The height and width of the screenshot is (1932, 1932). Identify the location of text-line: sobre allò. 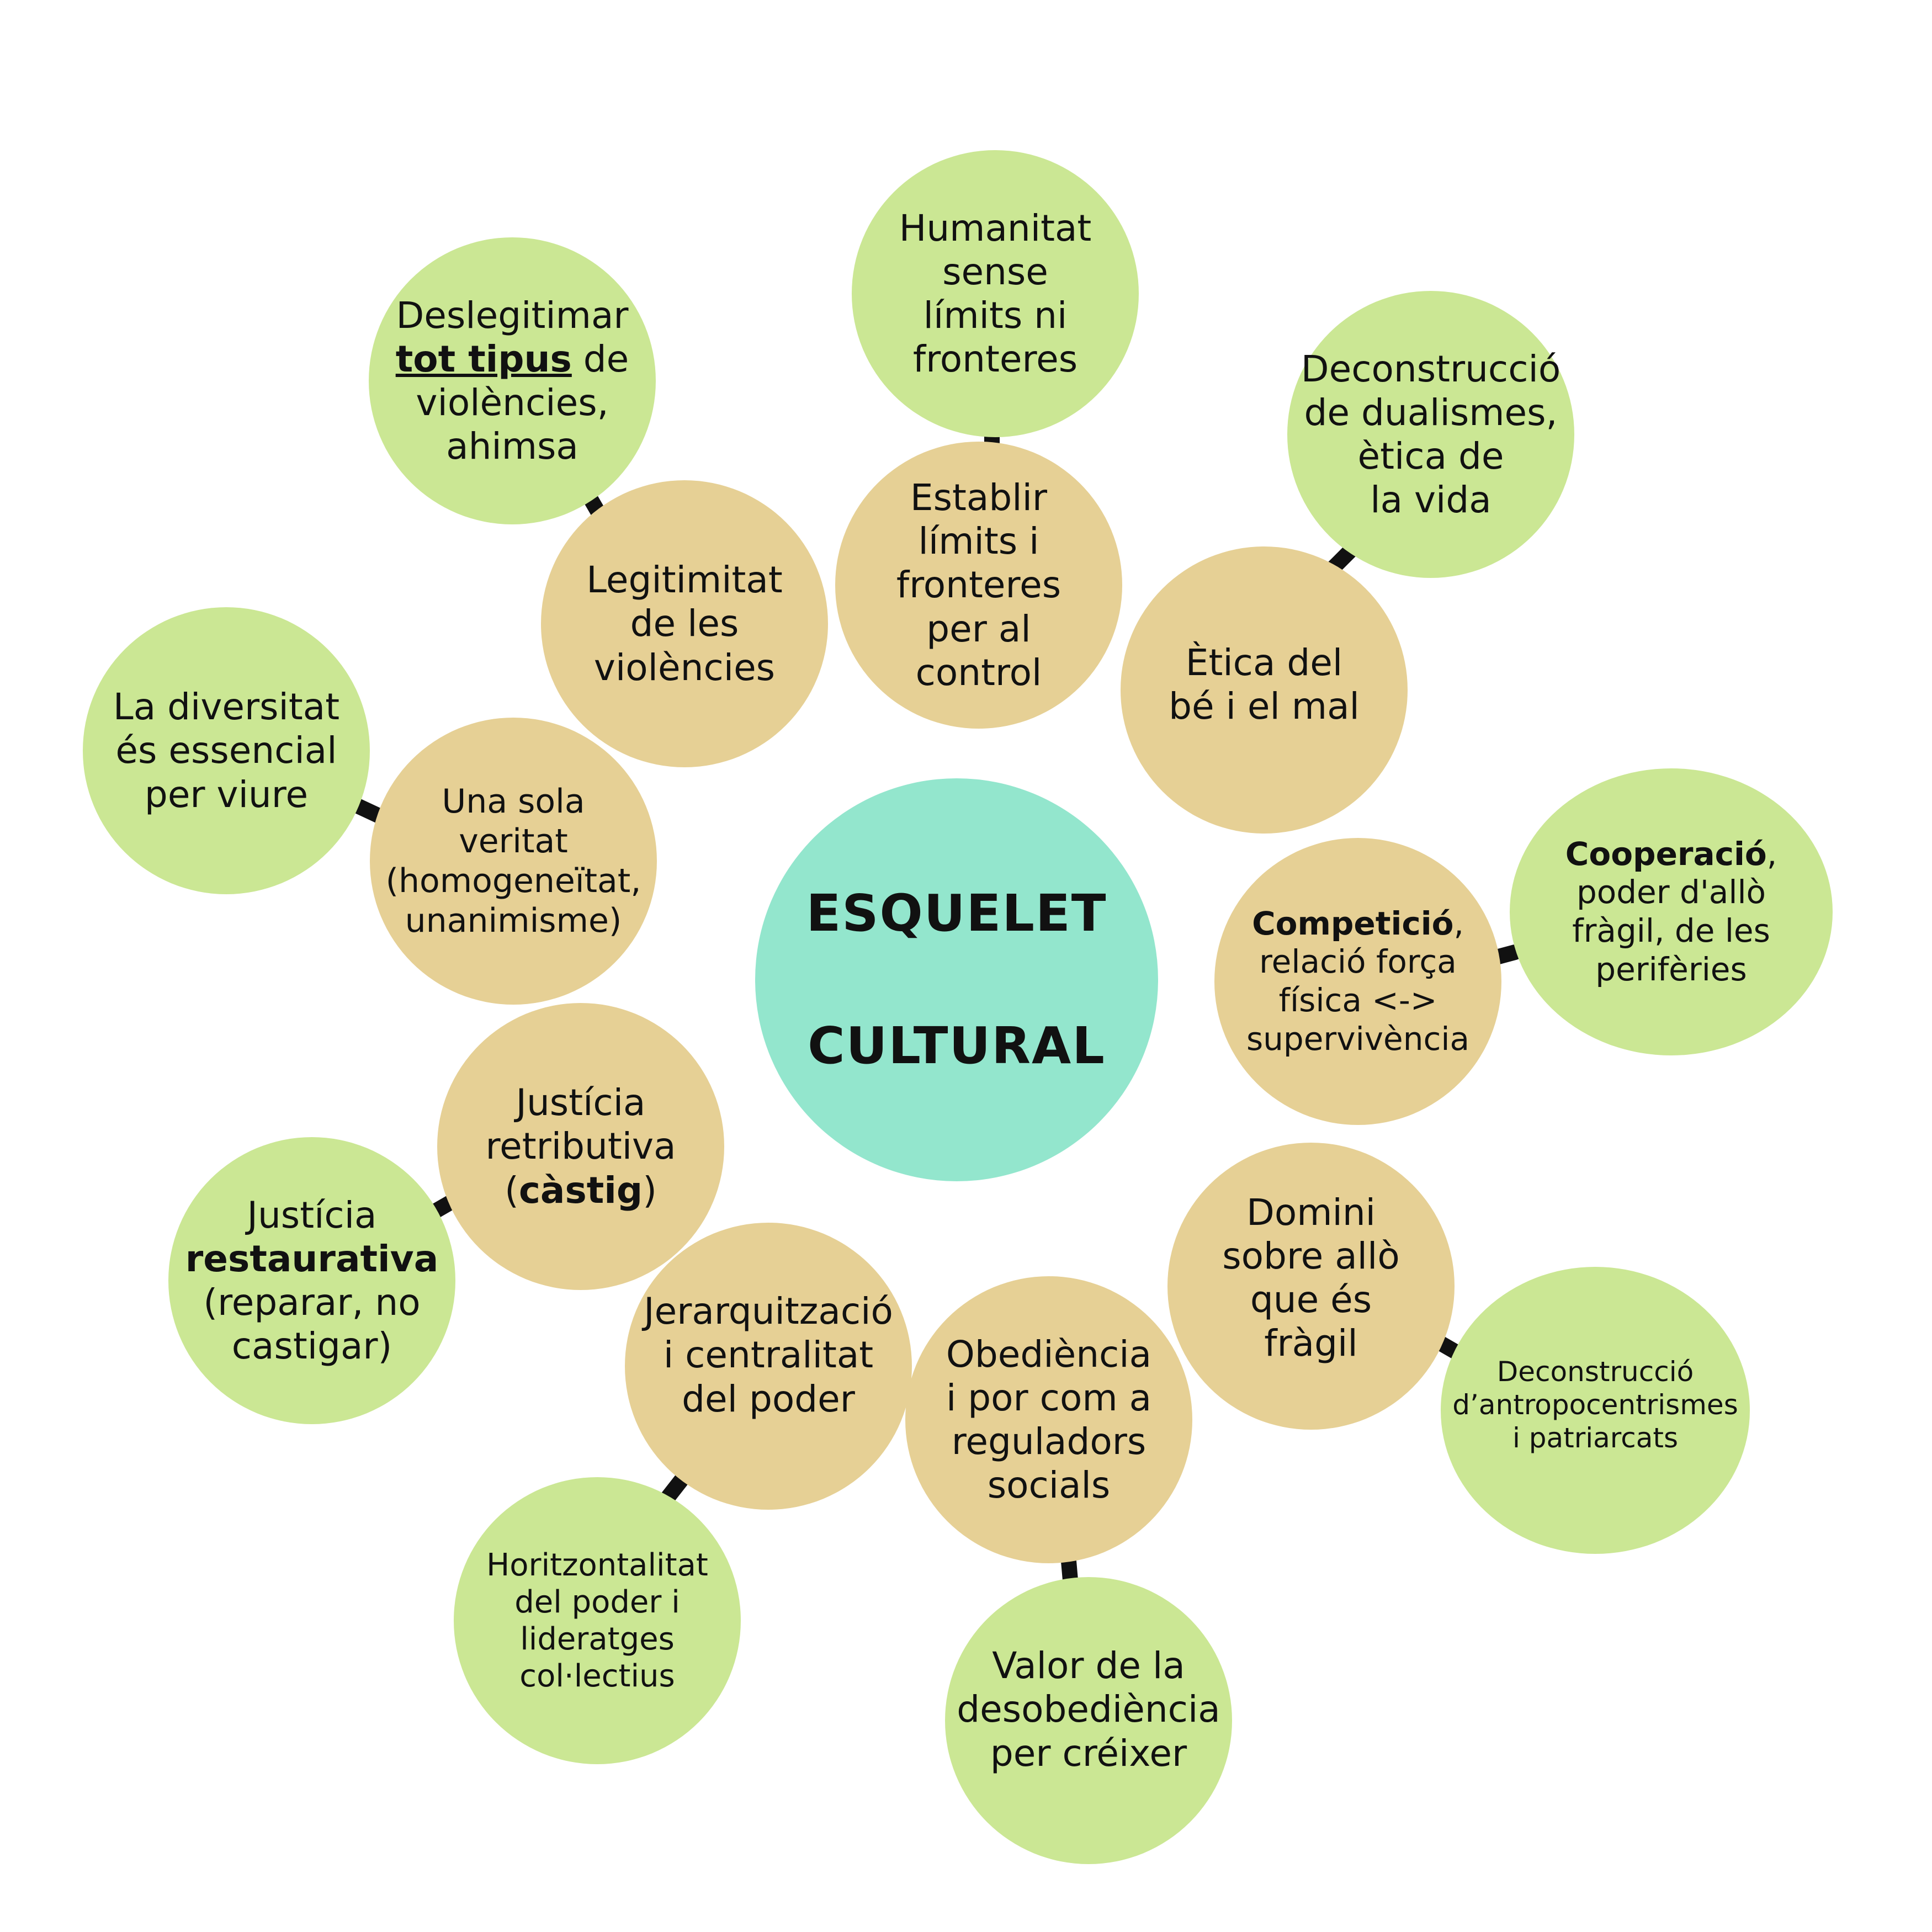
(1311, 1256).